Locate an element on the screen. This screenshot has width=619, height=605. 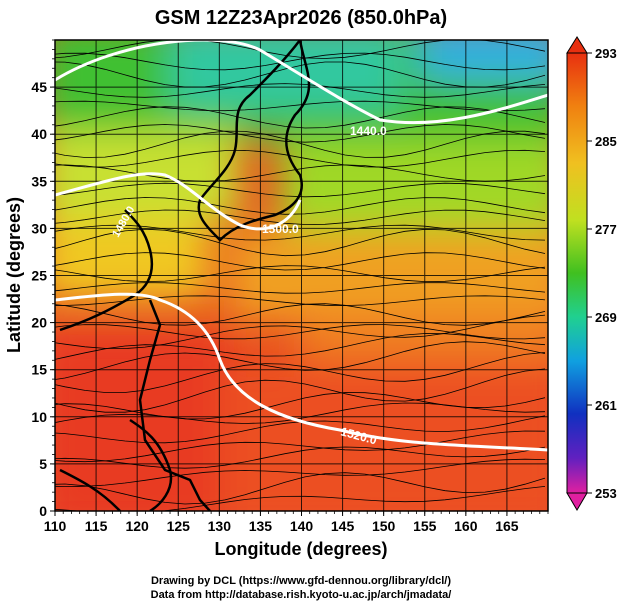
y-tick-label: 35 is located at coordinates (39, 181).